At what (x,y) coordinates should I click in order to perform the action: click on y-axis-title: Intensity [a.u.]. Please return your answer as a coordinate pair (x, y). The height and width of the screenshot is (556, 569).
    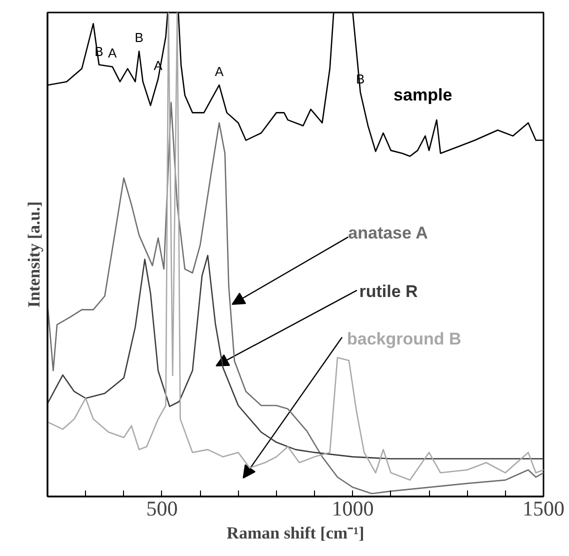
    Looking at the image, I should click on (34, 254).